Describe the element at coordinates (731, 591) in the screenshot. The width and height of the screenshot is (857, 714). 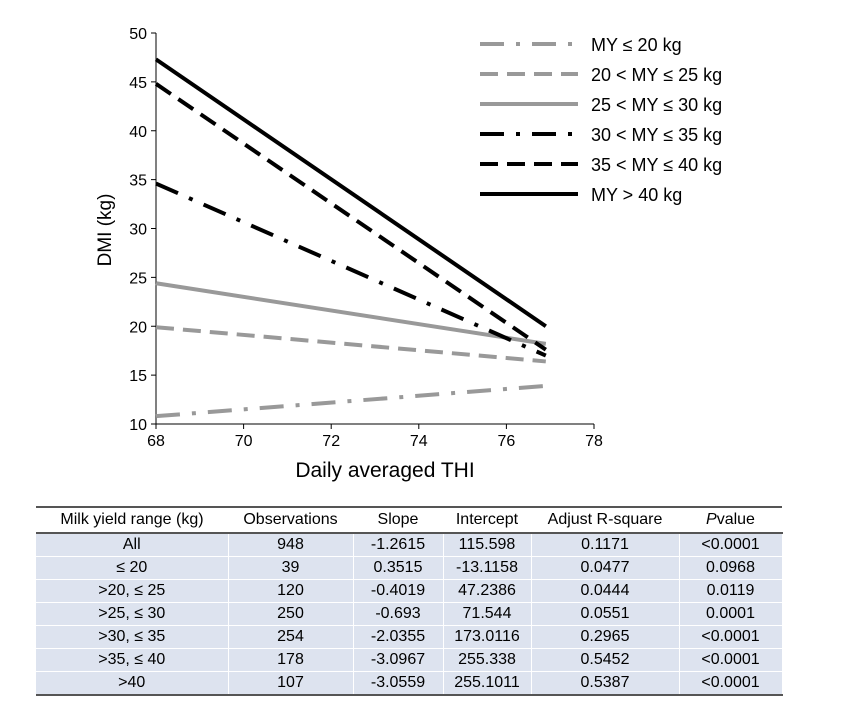
I see `cell-p-value: 0.0119` at that location.